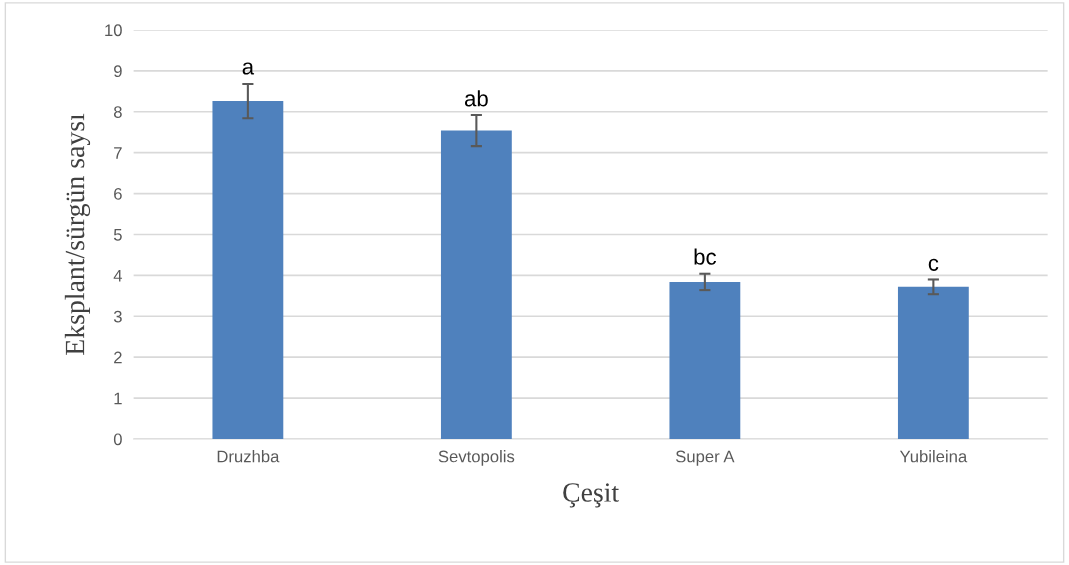  What do you see at coordinates (118, 71) in the screenshot?
I see `y-tick-label: 9` at bounding box center [118, 71].